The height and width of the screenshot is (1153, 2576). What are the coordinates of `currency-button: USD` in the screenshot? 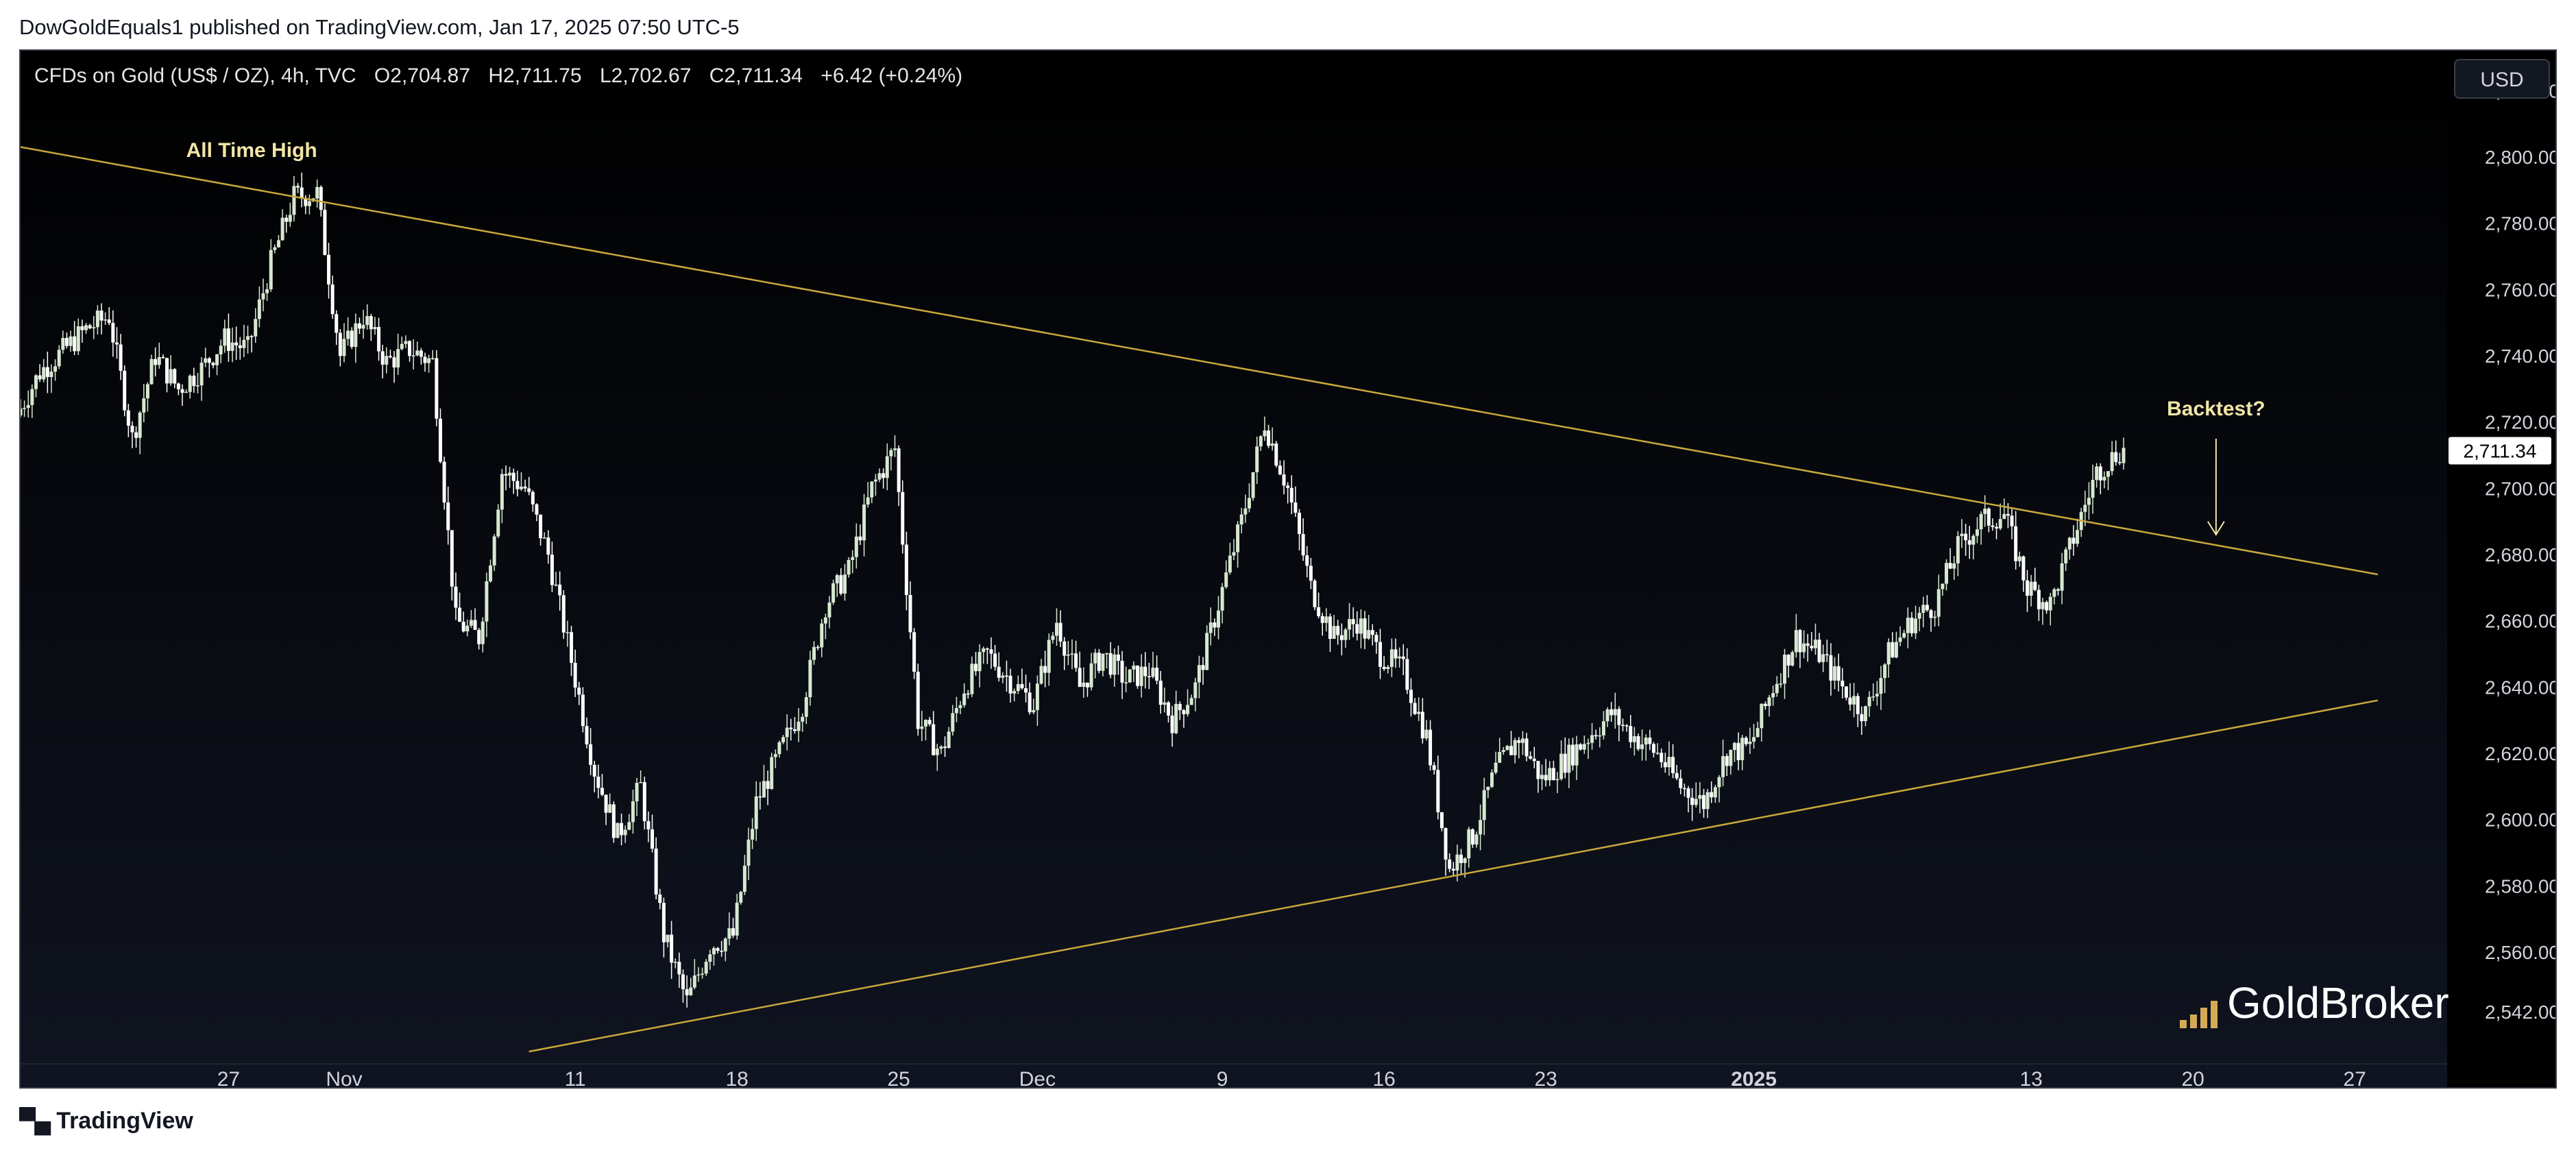 It's located at (2502, 79).